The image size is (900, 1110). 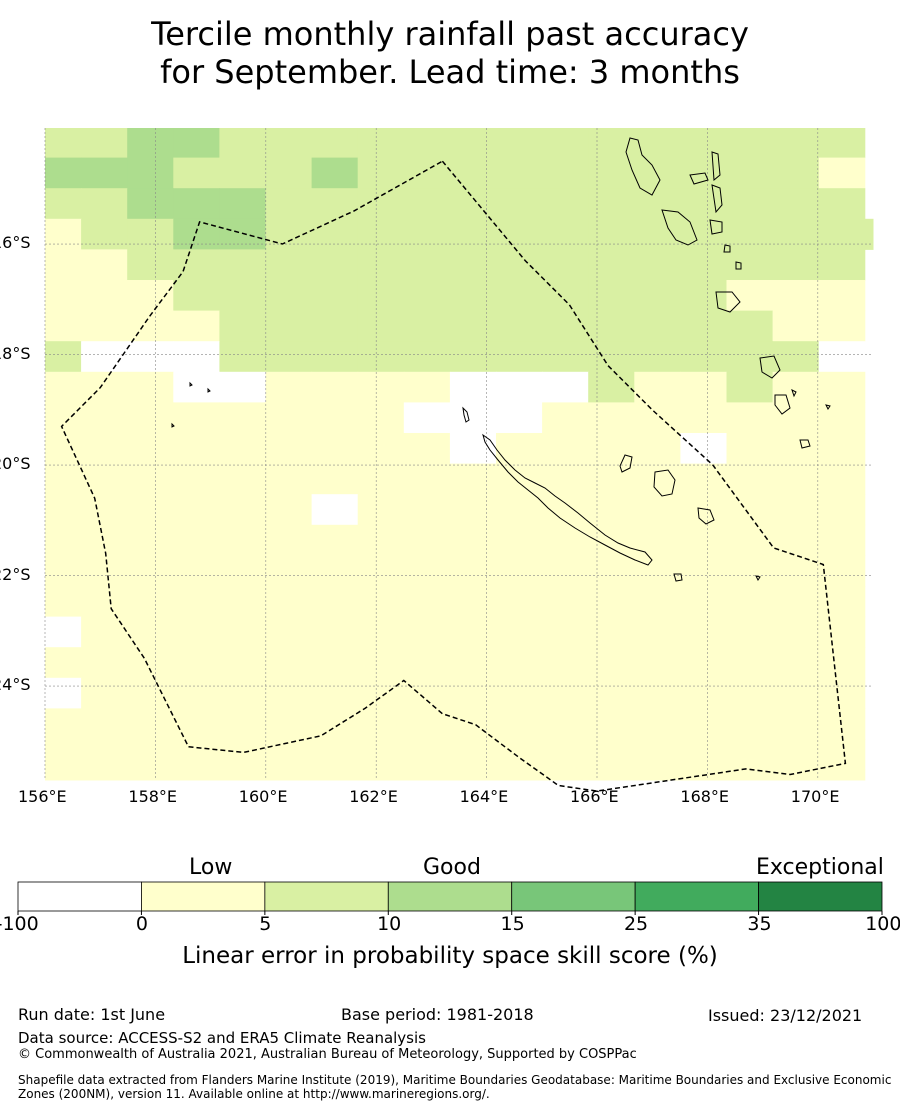 What do you see at coordinates (450, 34) in the screenshot?
I see `chart-title-line1: Tercile monthly rainfall past accuracy` at bounding box center [450, 34].